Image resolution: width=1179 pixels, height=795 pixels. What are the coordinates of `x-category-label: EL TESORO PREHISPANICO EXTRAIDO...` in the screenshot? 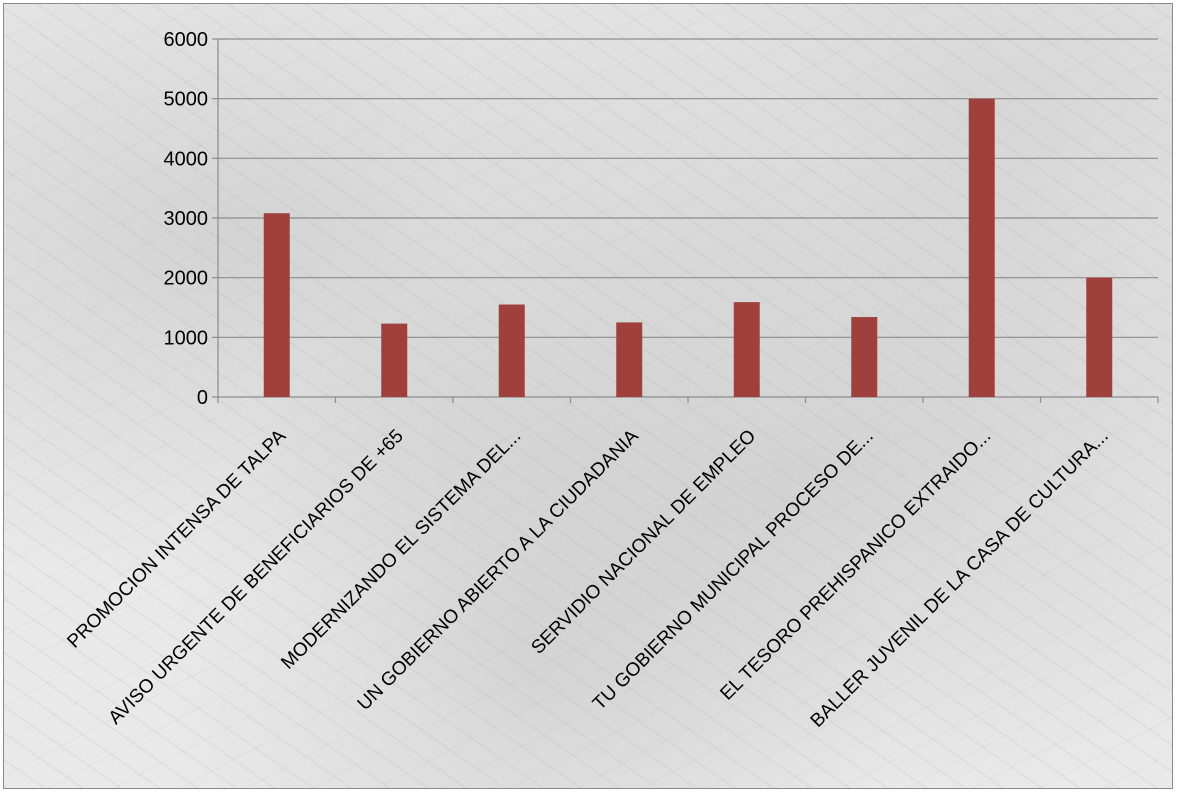 It's located at (855, 565).